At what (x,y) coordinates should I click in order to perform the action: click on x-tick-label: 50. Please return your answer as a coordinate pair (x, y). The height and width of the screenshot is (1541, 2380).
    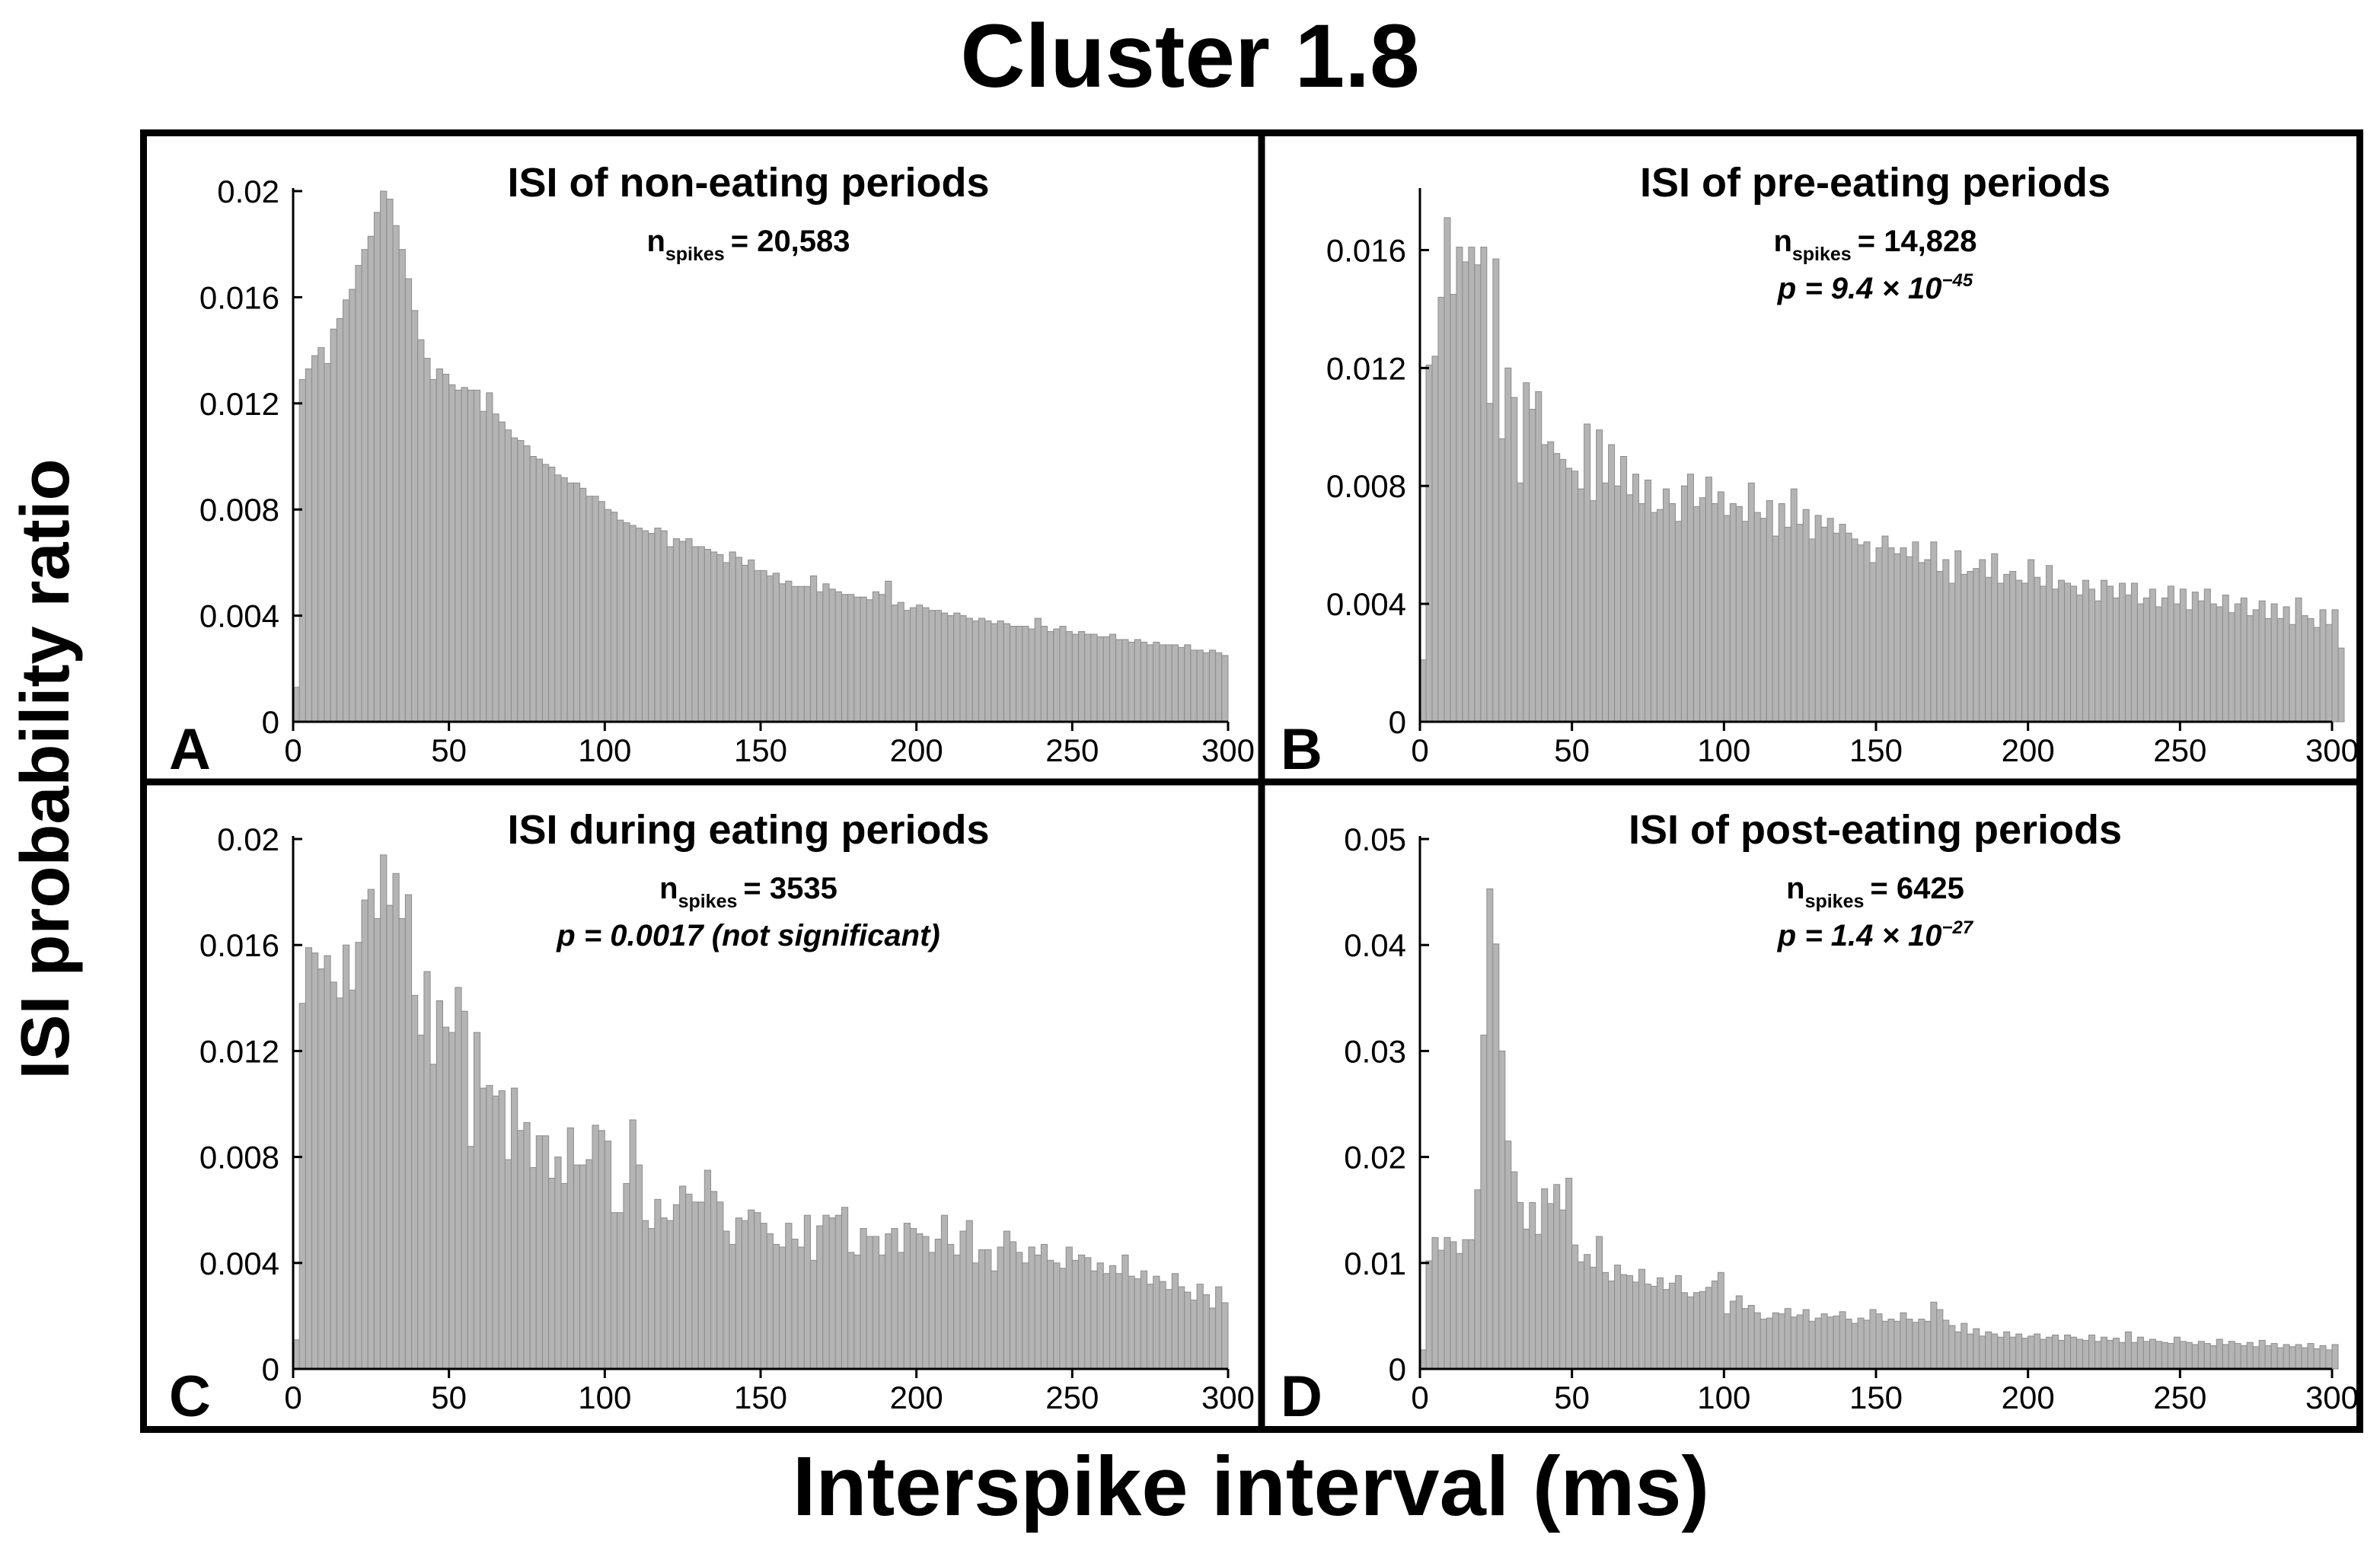
    Looking at the image, I should click on (449, 1397).